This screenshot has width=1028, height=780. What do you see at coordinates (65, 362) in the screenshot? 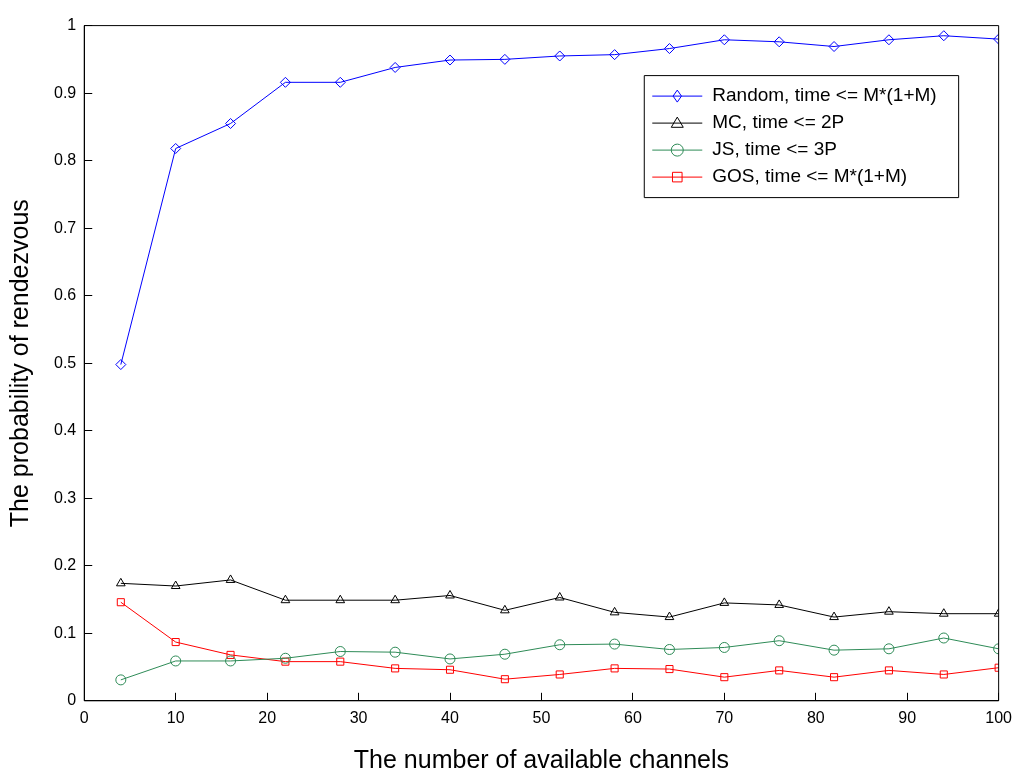
I see `y-tick-label: 0.5` at bounding box center [65, 362].